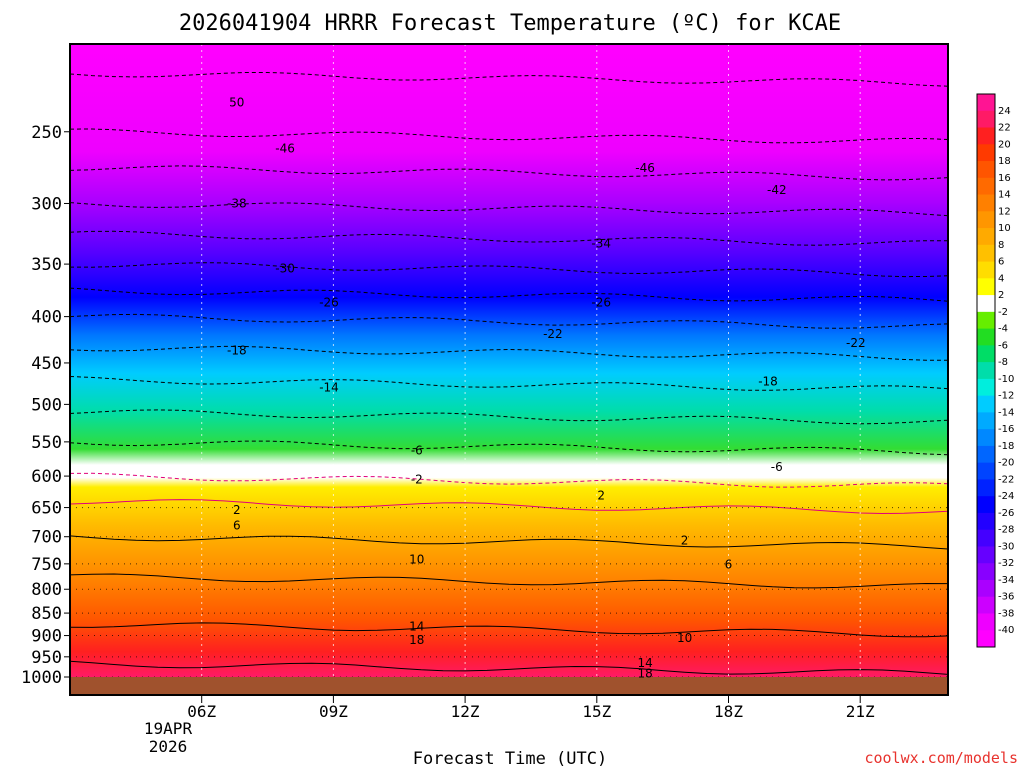 The image size is (1024, 768). Describe the element at coordinates (465, 711) in the screenshot. I see `x-tick-label: 12Z` at that location.